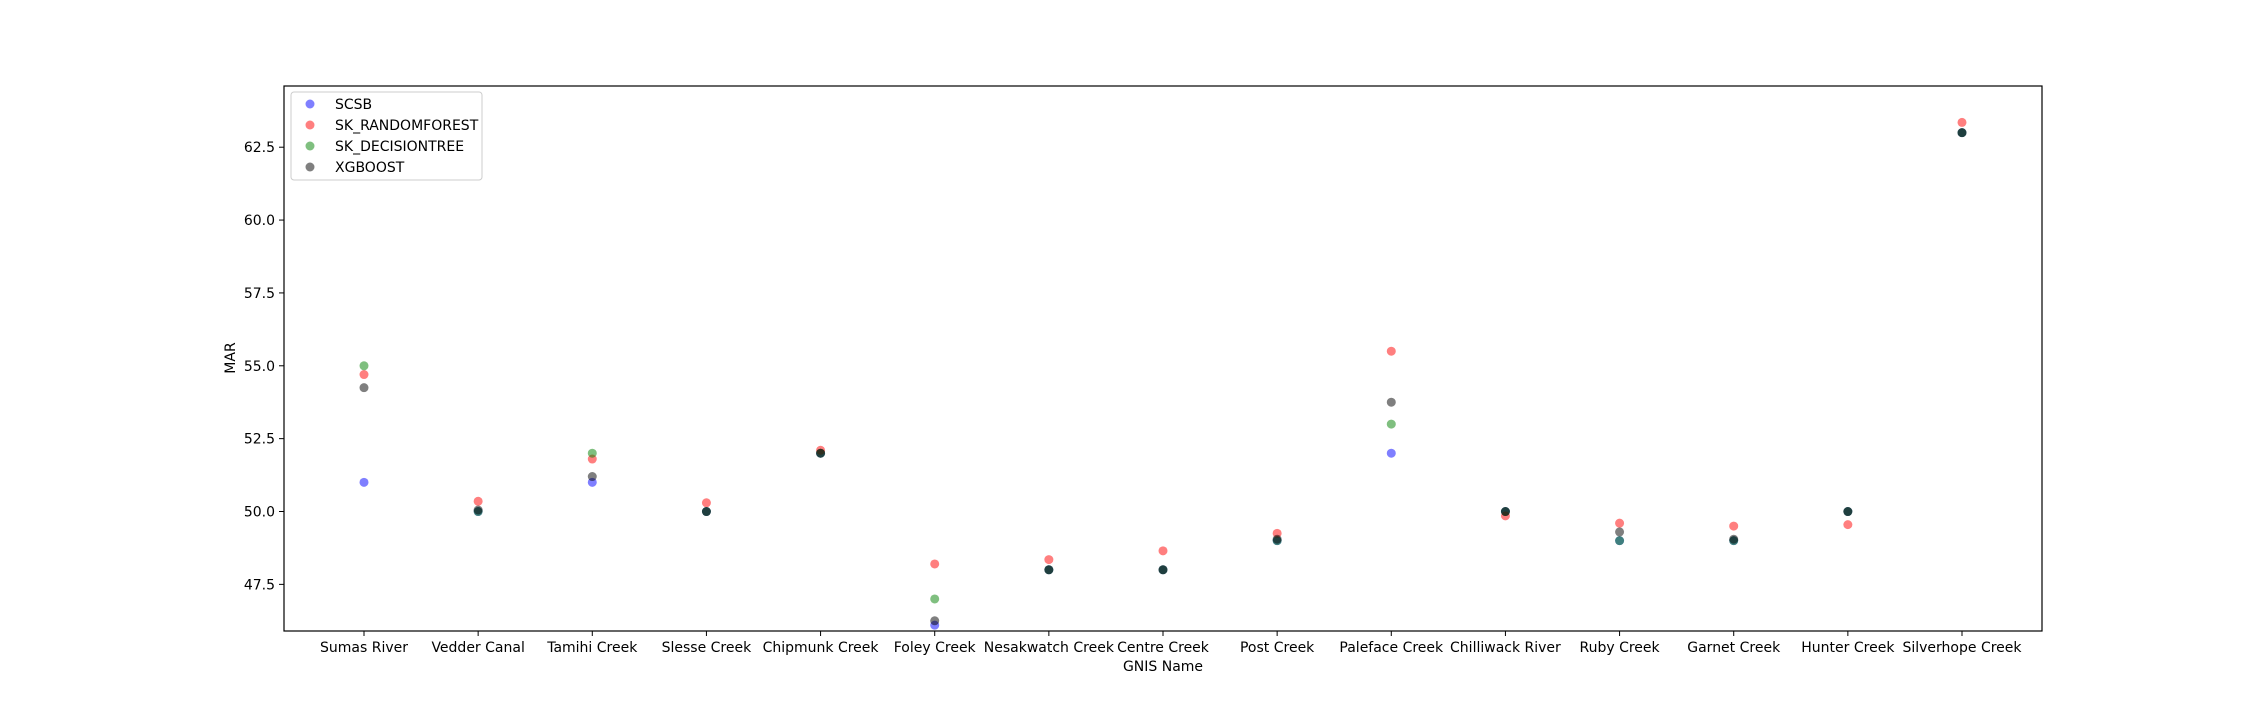 This screenshot has width=2267, height=708. What do you see at coordinates (821, 648) in the screenshot?
I see `x-tick-label: Chipmunk Creek` at bounding box center [821, 648].